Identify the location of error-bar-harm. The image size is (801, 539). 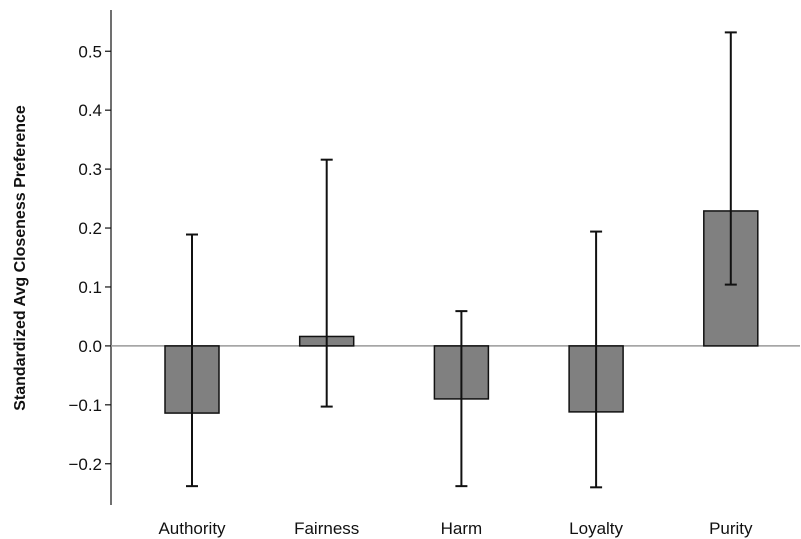
(461, 399).